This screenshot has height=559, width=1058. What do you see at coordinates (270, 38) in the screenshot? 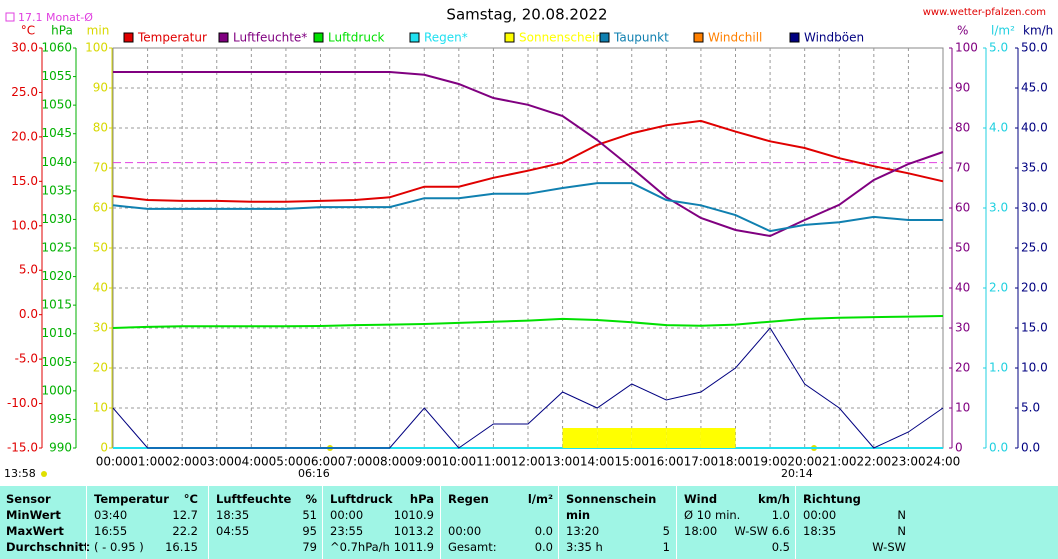
I see `legend-label: Luftfeuchte*` at bounding box center [270, 38].